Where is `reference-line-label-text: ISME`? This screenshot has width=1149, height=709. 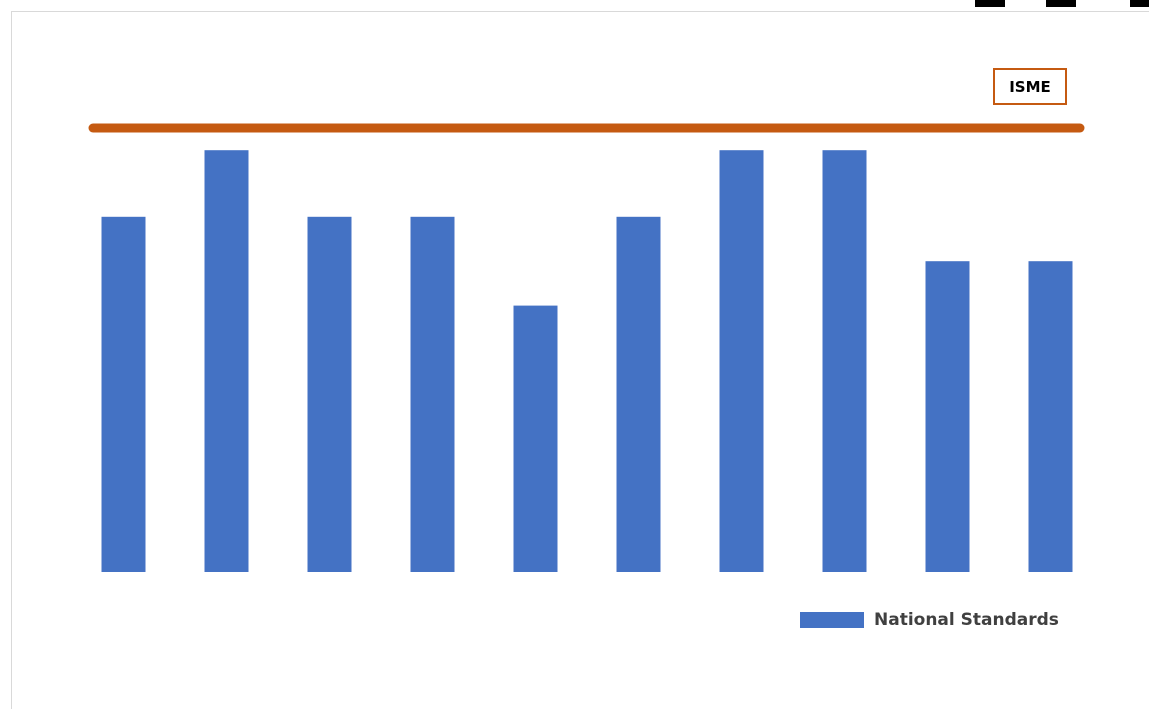 reference-line-label-text: ISME is located at coordinates (1030, 86).